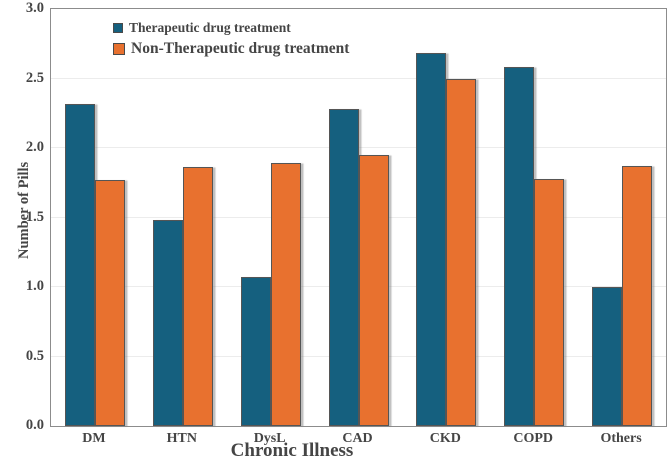 This screenshot has width=669, height=462. I want to click on x-tick-label-dm: DM, so click(94, 438).